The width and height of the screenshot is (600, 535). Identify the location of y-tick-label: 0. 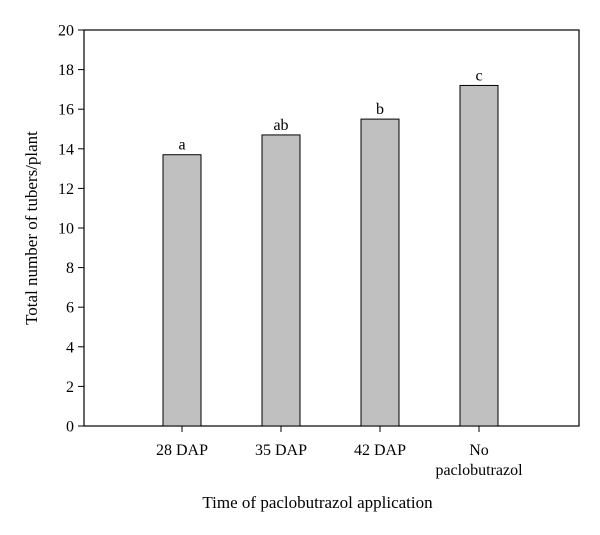
(70, 427).